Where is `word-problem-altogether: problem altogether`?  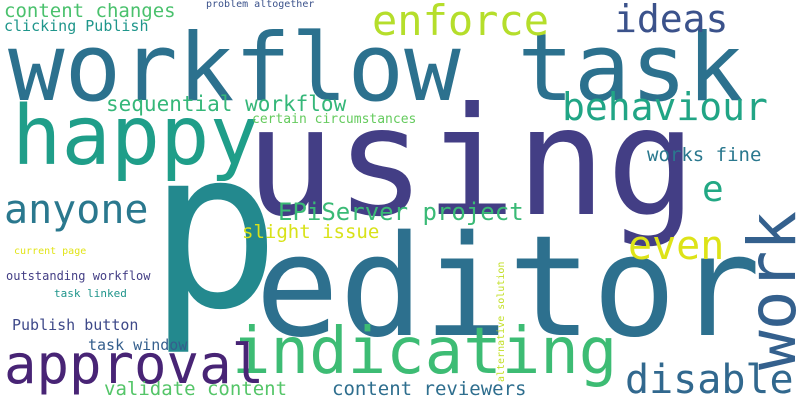
word-problem-altogether: problem altogether is located at coordinates (260, 5).